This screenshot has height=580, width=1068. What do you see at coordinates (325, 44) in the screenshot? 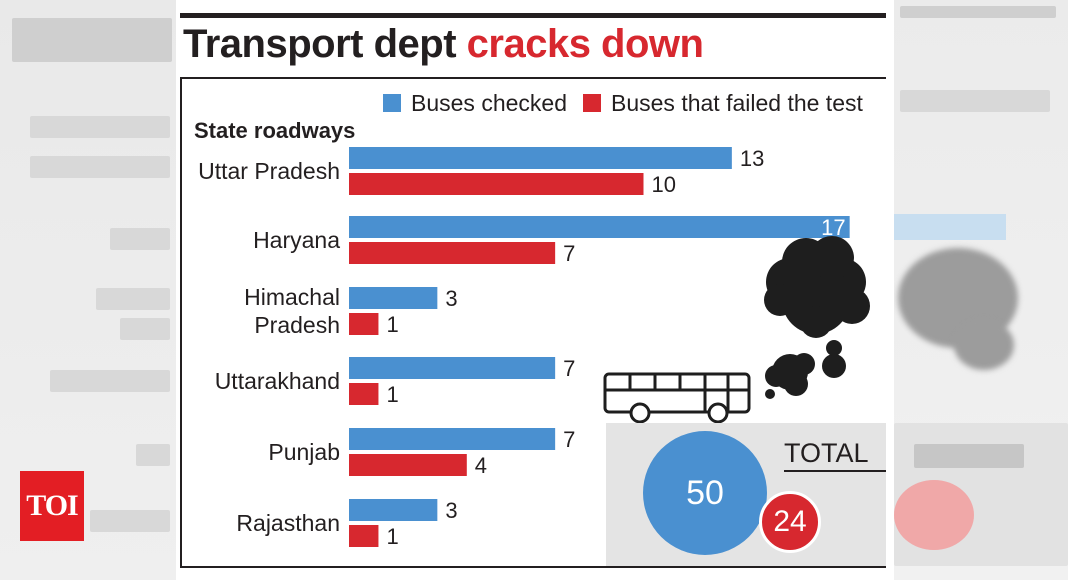
I see `headline-part-1: Transport dept` at bounding box center [325, 44].